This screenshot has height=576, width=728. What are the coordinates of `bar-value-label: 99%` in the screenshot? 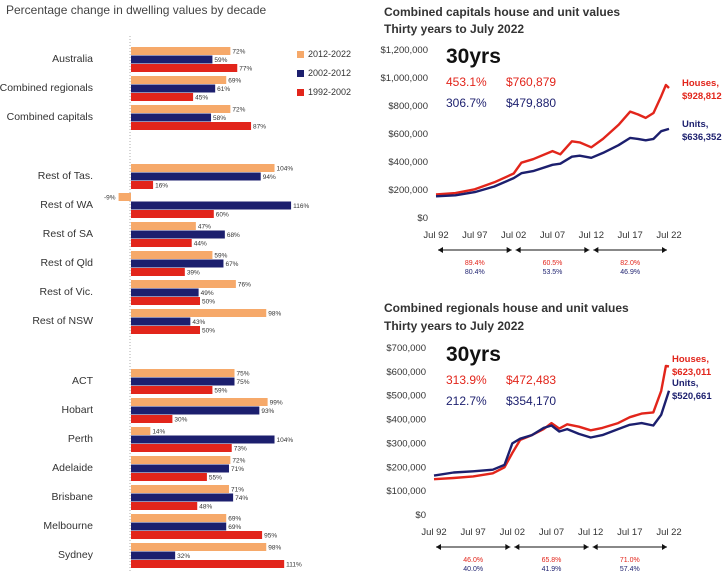 It's located at (276, 403).